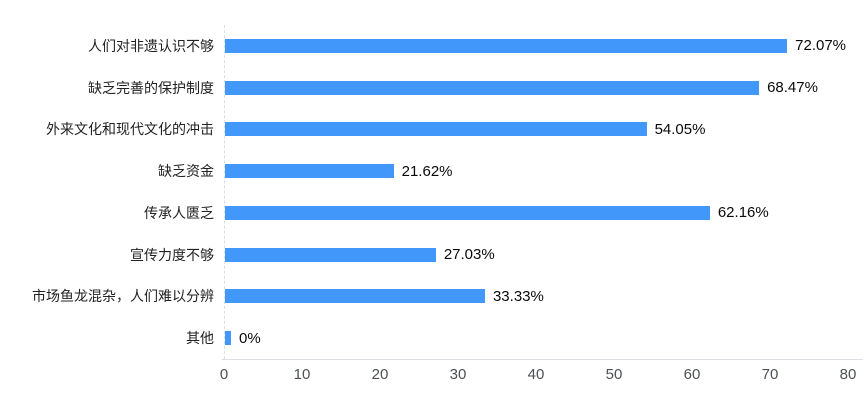  I want to click on bar-row: 宣传力度不够 27.03%, so click(434, 255).